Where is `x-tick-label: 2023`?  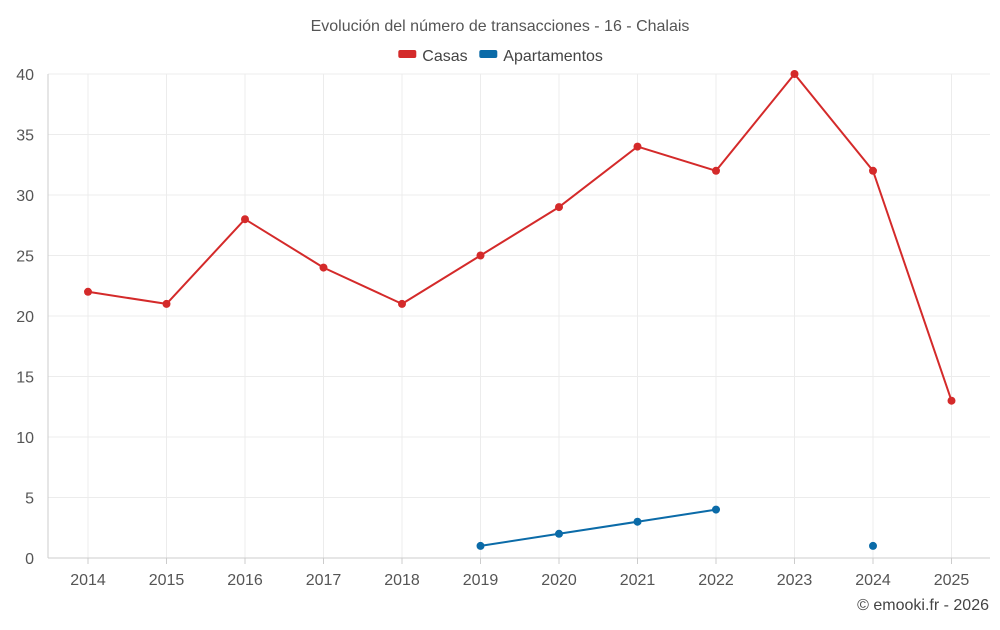 x-tick-label: 2023 is located at coordinates (795, 580).